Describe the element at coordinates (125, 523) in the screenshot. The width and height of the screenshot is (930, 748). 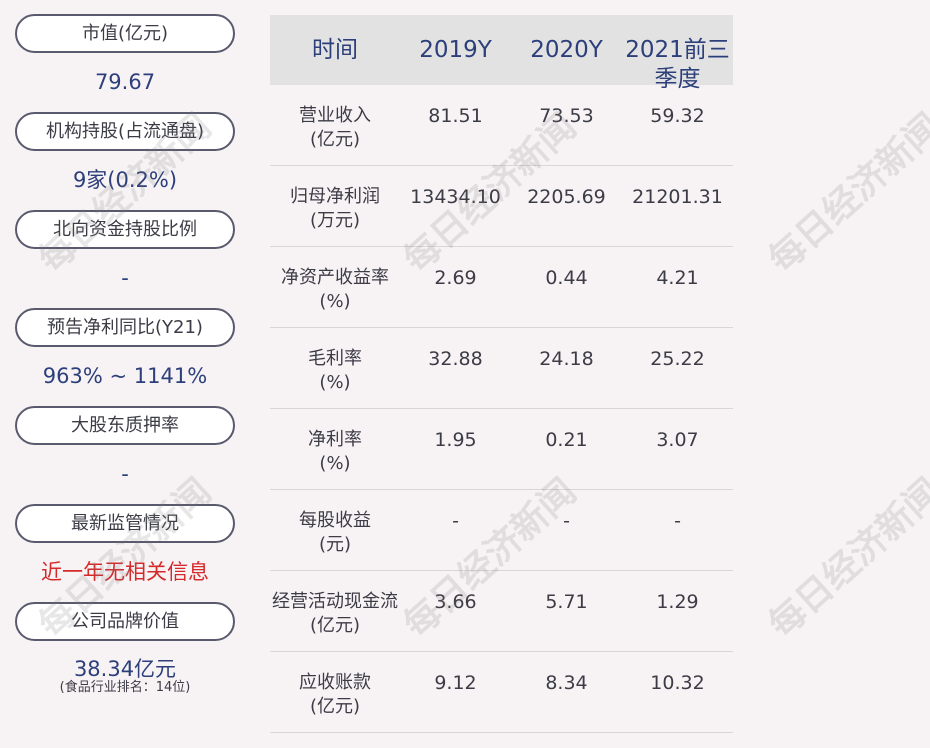
I see `regulation-label: 最新监管情况` at that location.